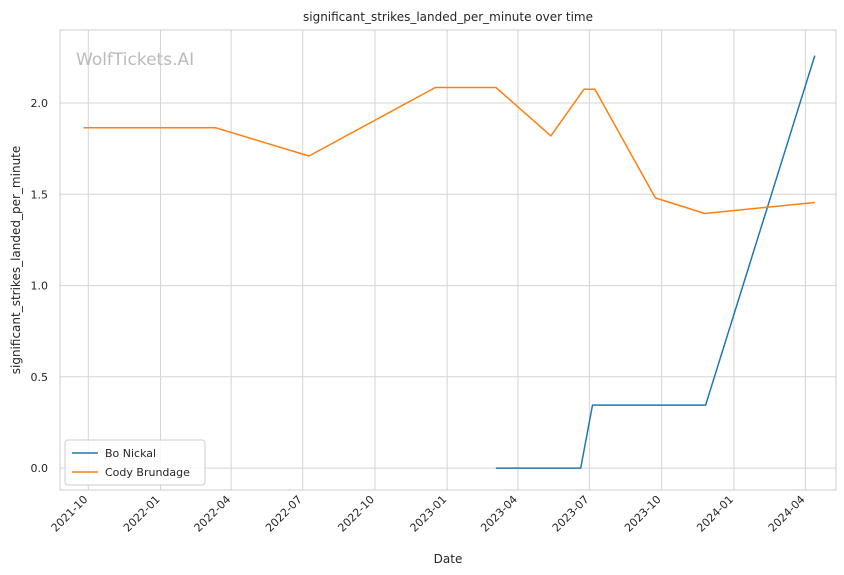  What do you see at coordinates (40, 468) in the screenshot?
I see `y-tick-label: 0.0` at bounding box center [40, 468].